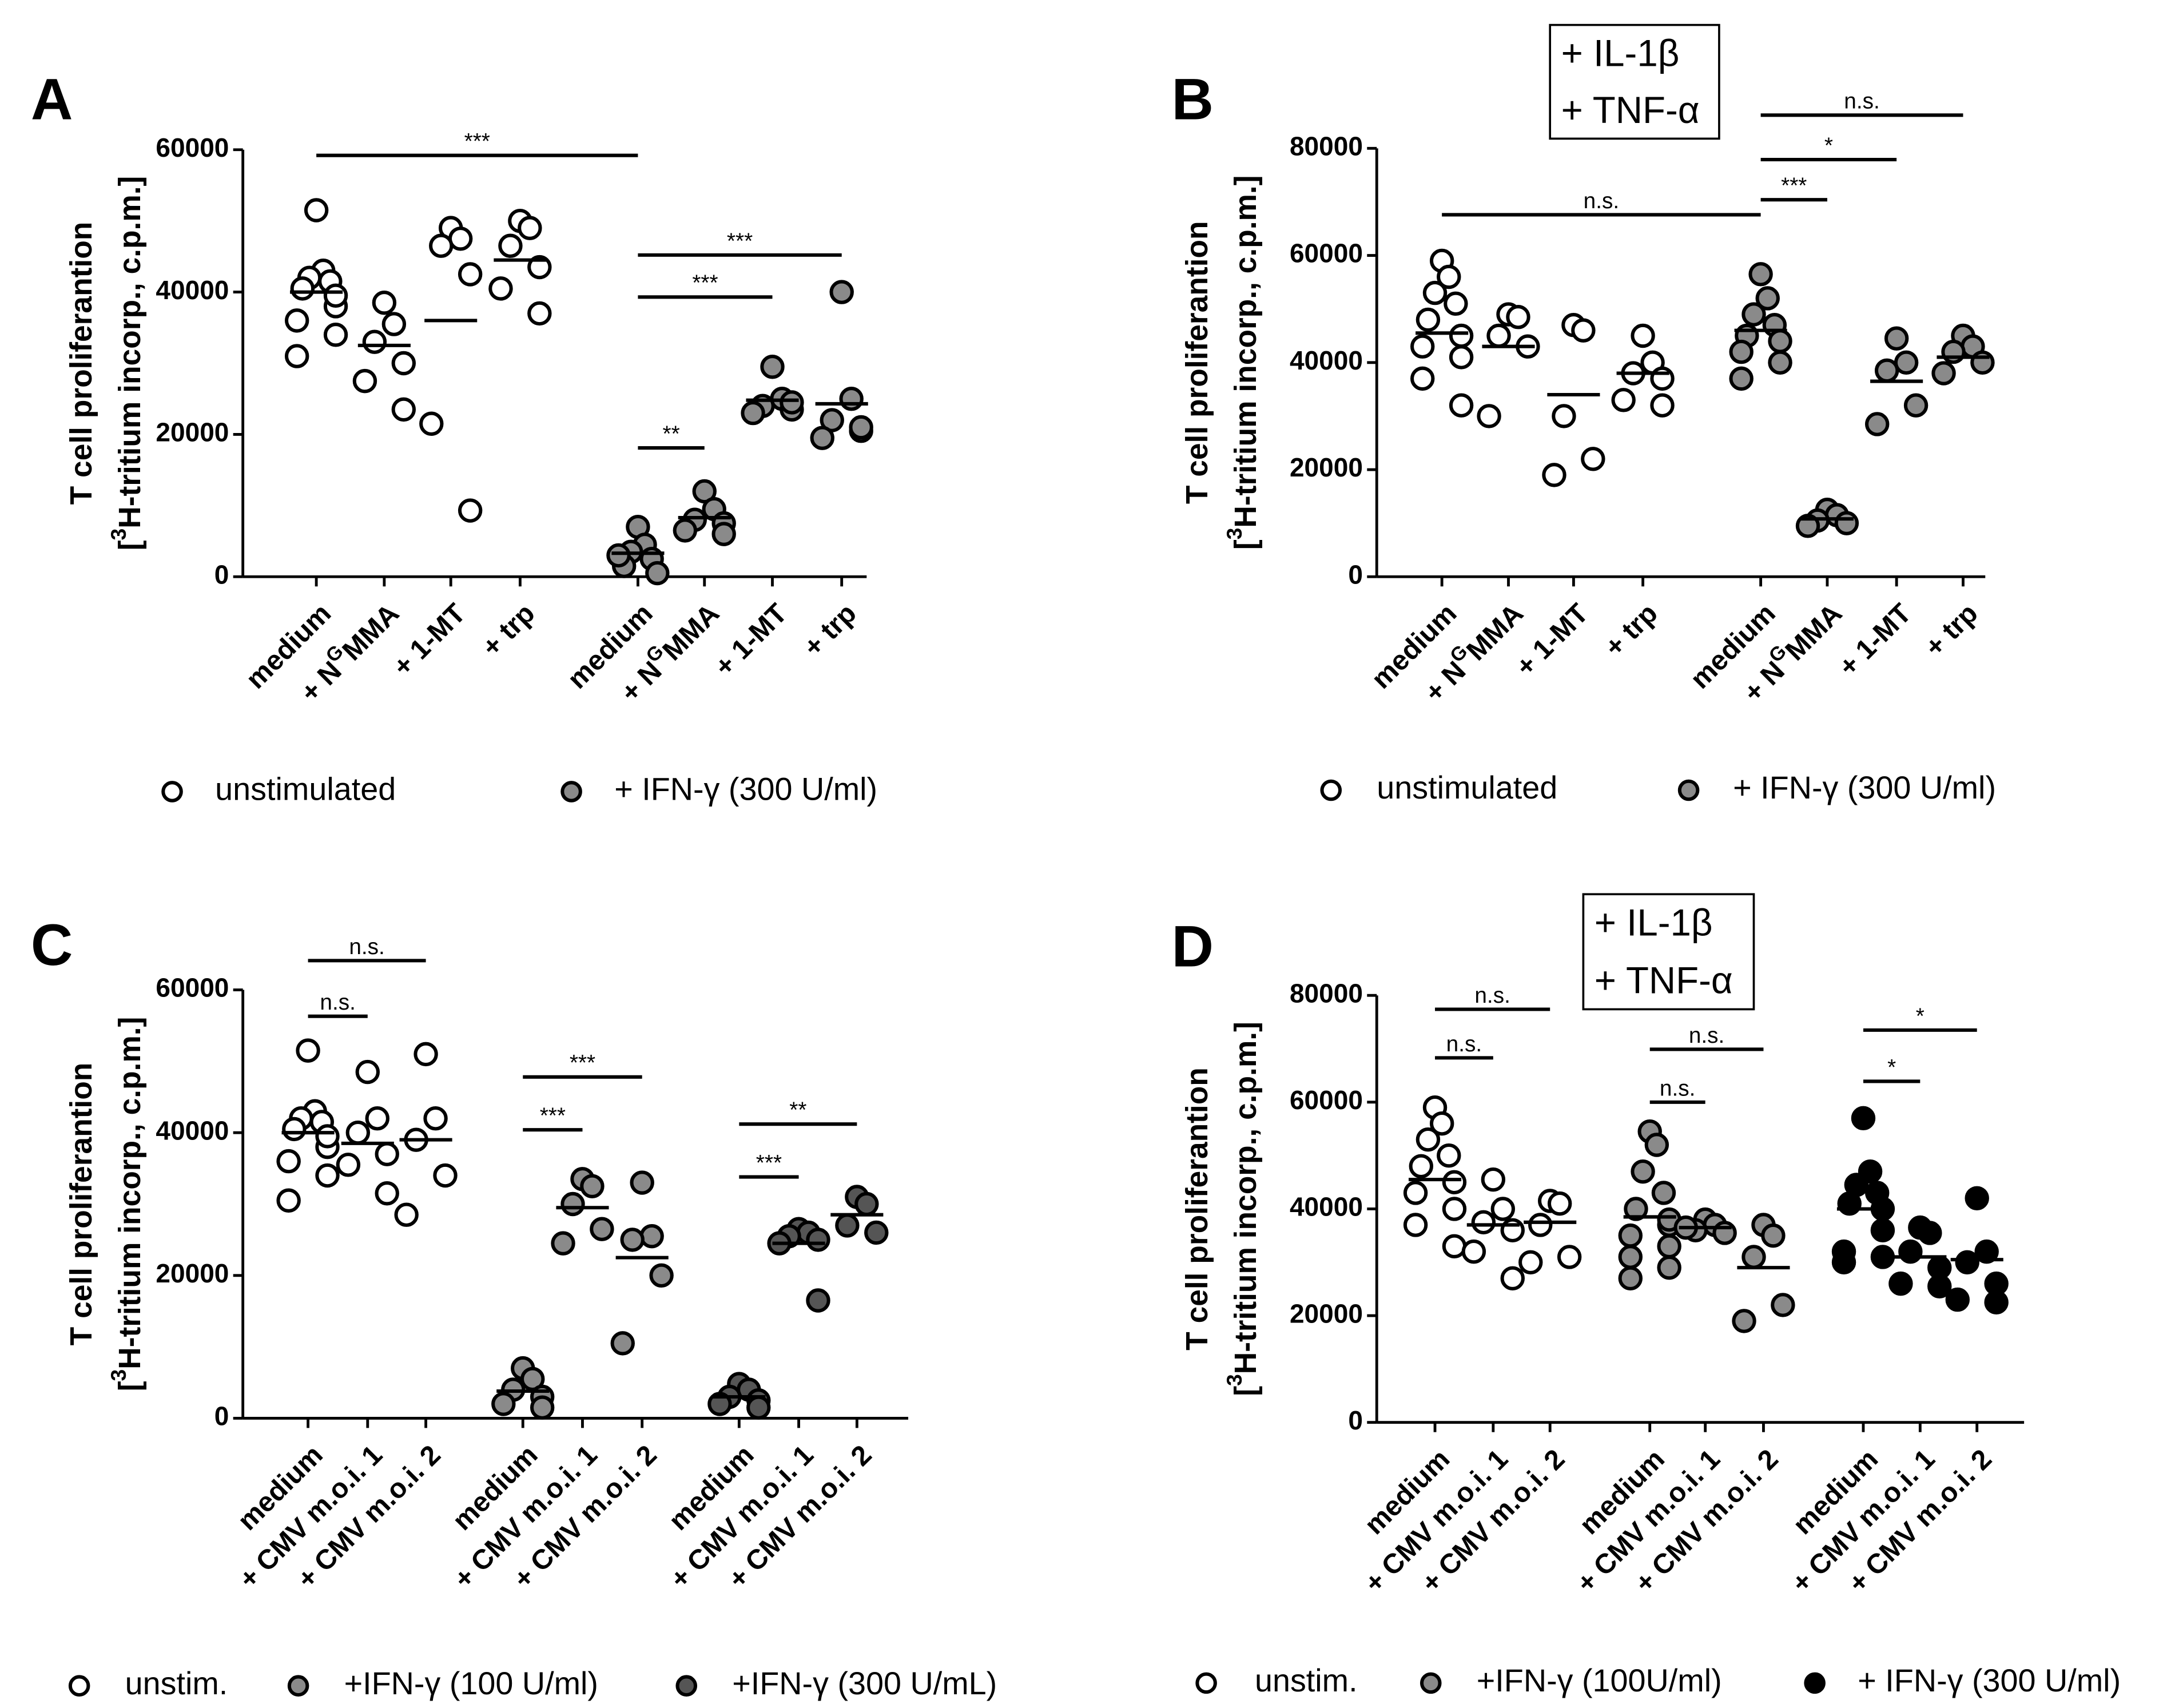 The height and width of the screenshot is (1708, 2163). I want to click on x-tick-label: + trp, so click(830, 630).